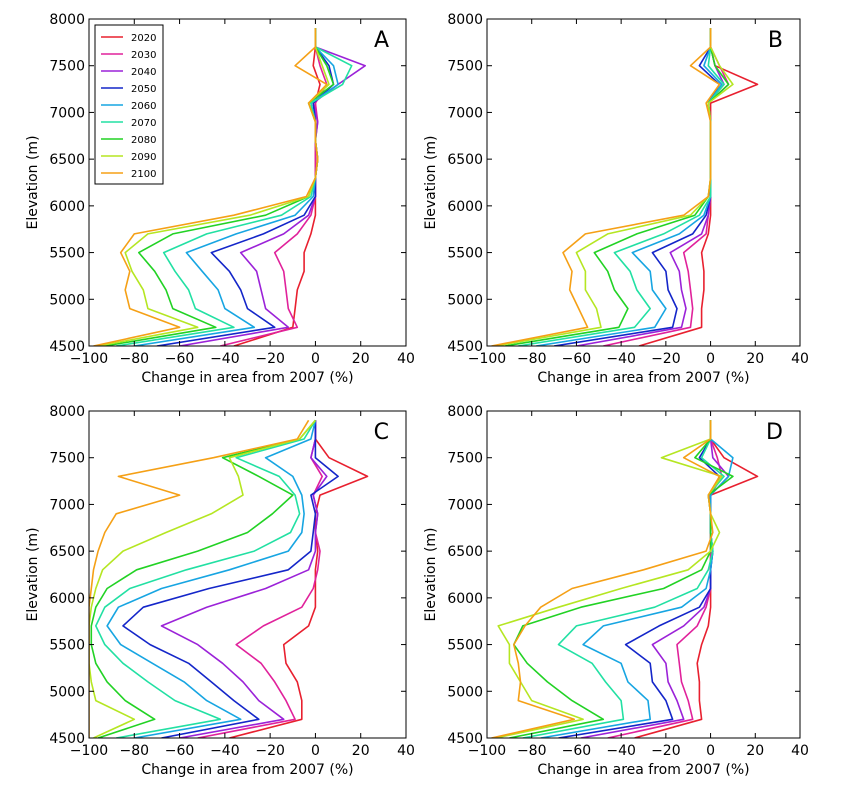 Image resolution: width=841 pixels, height=798 pixels. Describe the element at coordinates (381, 40) in the screenshot. I see `panel-a-letter: A` at that location.